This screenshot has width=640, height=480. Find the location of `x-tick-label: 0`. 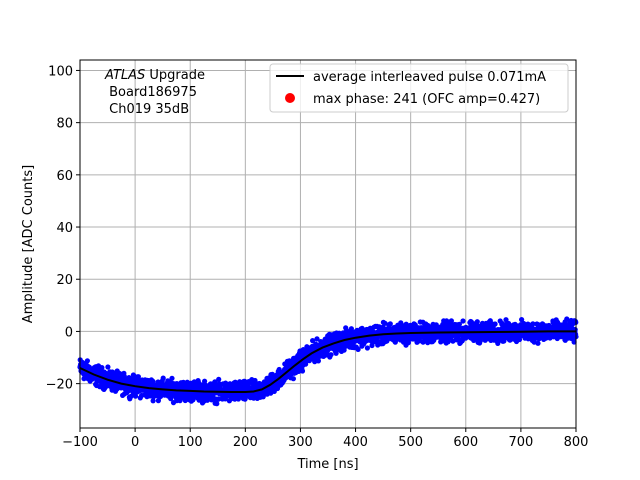

x-tick-label: 0 is located at coordinates (135, 442).